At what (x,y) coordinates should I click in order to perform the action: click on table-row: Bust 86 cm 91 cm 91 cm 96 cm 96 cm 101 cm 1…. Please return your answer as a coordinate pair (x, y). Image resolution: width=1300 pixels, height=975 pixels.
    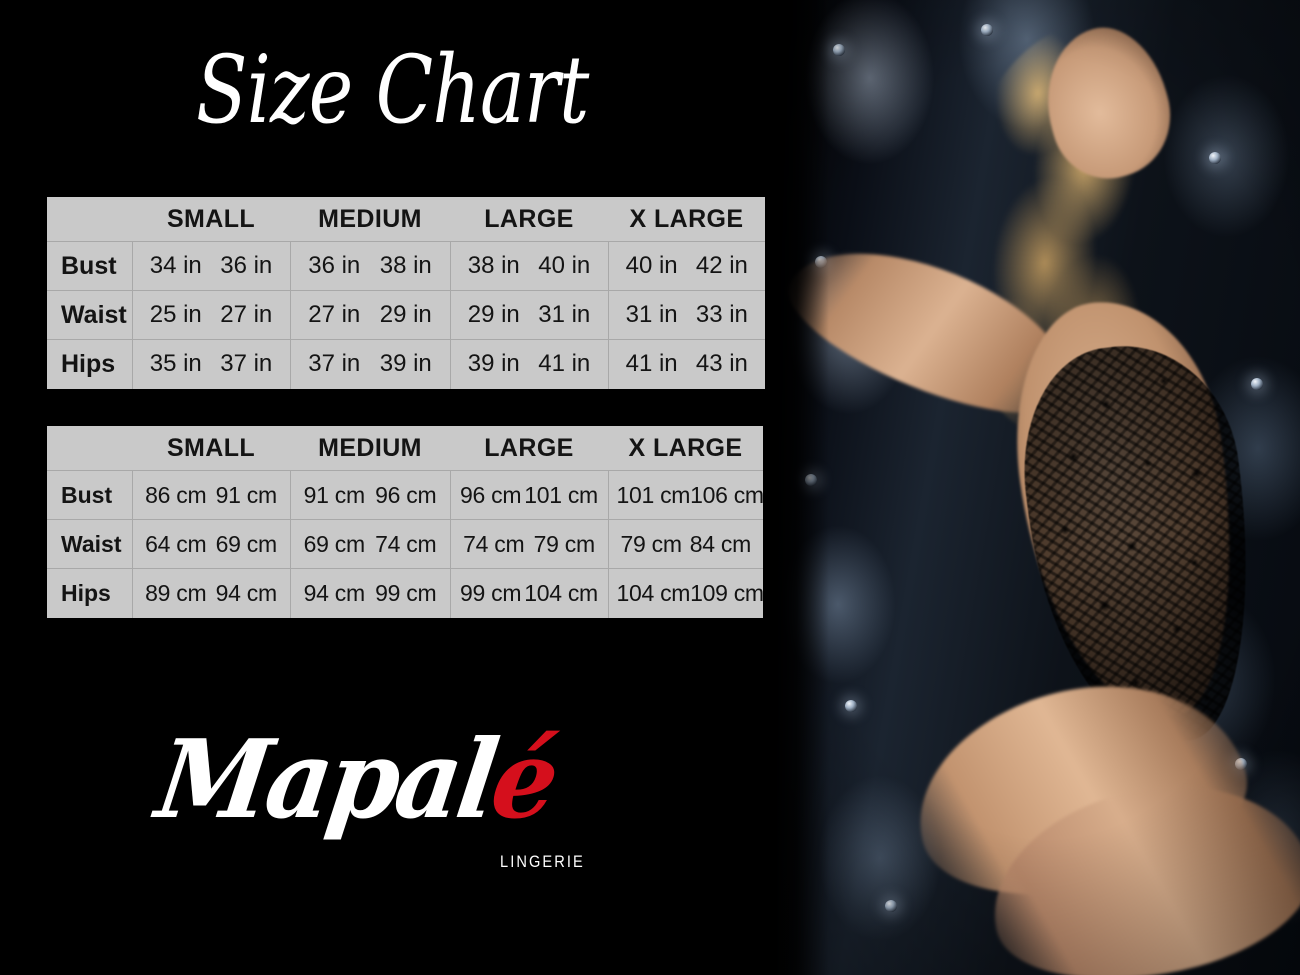
    Looking at the image, I should click on (405, 495).